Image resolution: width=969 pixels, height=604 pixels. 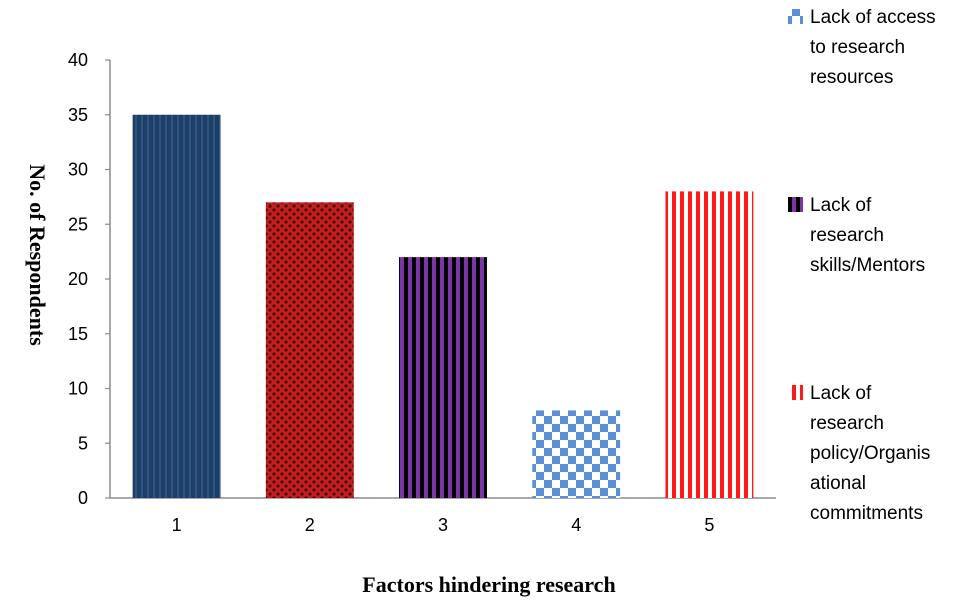 What do you see at coordinates (867, 265) in the screenshot?
I see `legend-label-line: skills/Mentors` at bounding box center [867, 265].